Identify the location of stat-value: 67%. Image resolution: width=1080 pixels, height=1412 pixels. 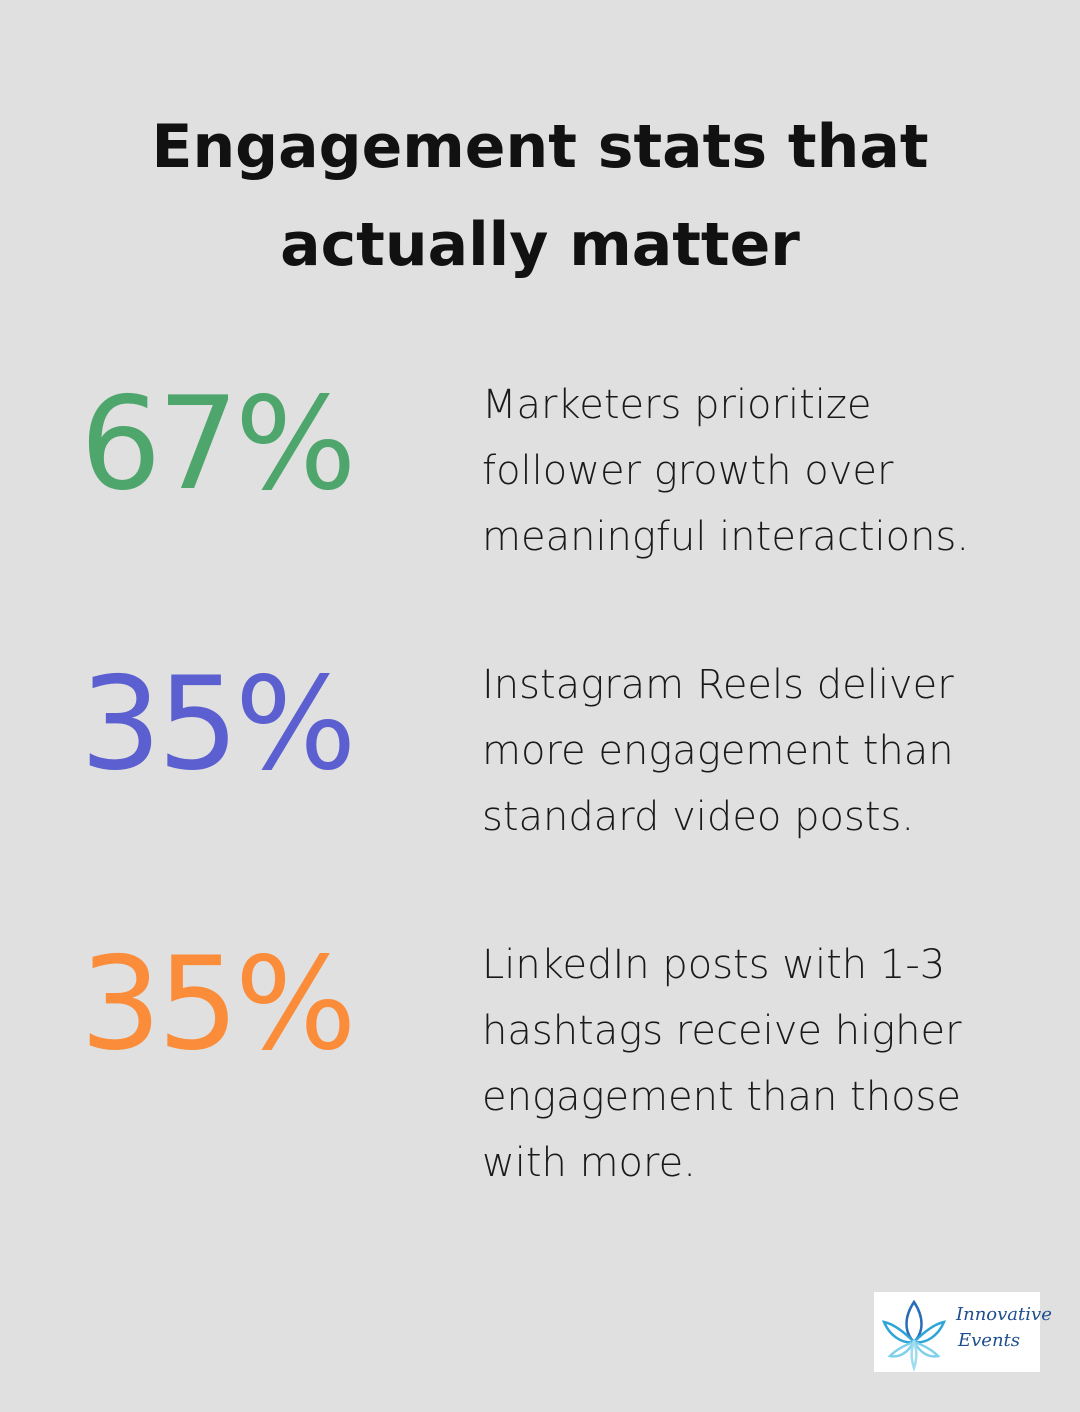
(218, 444).